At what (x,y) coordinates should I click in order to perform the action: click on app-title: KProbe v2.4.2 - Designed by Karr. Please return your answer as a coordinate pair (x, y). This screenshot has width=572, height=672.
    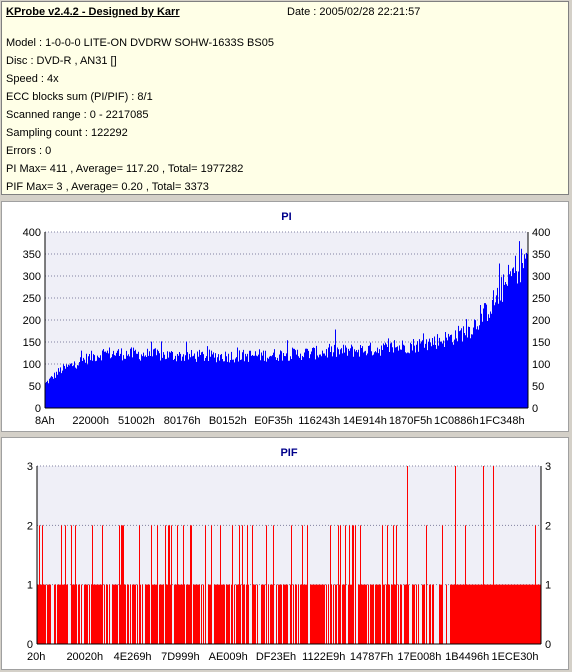
    Looking at the image, I should click on (93, 12).